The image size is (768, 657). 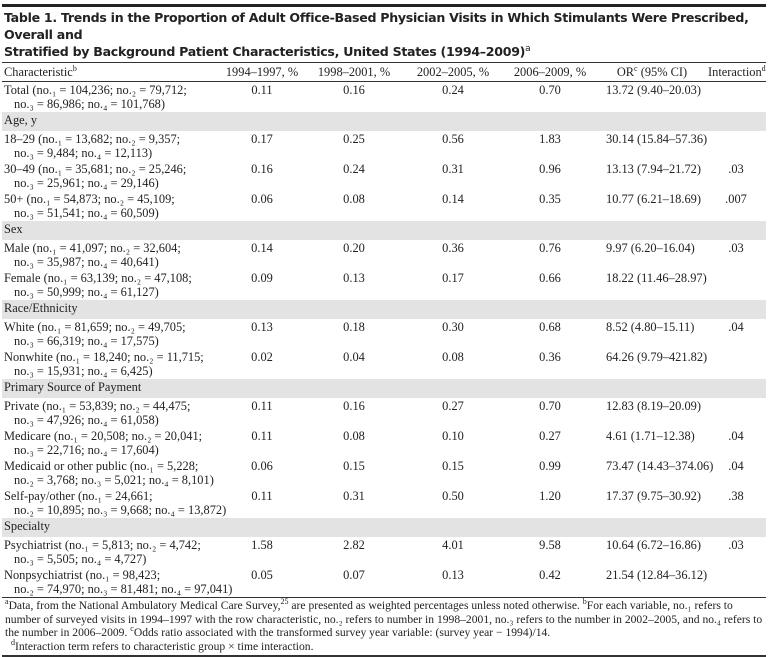 What do you see at coordinates (453, 436) in the screenshot?
I see `percent-cell: 0.10` at bounding box center [453, 436].